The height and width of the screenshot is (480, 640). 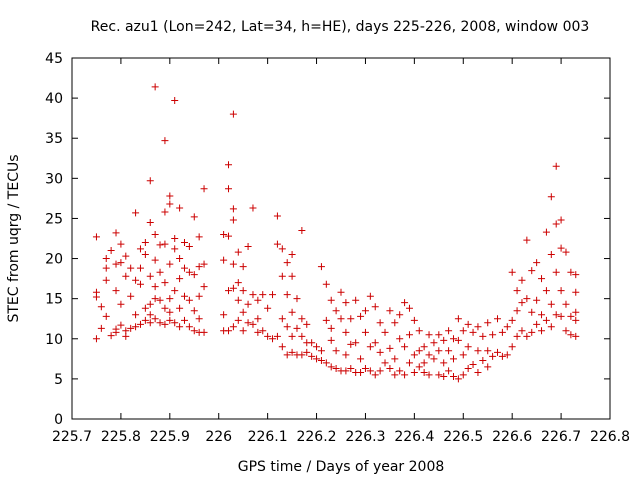 What do you see at coordinates (58, 380) in the screenshot?
I see `y-tick-label: 5` at bounding box center [58, 380].